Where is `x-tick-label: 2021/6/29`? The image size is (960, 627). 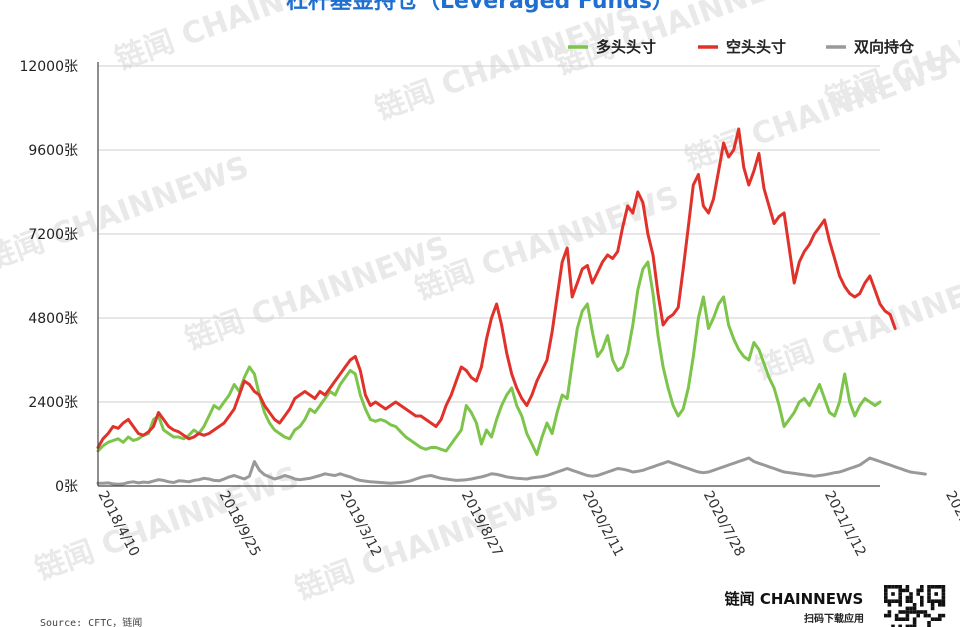 x-tick-label: 2021/6/29 is located at coordinates (951, 523).